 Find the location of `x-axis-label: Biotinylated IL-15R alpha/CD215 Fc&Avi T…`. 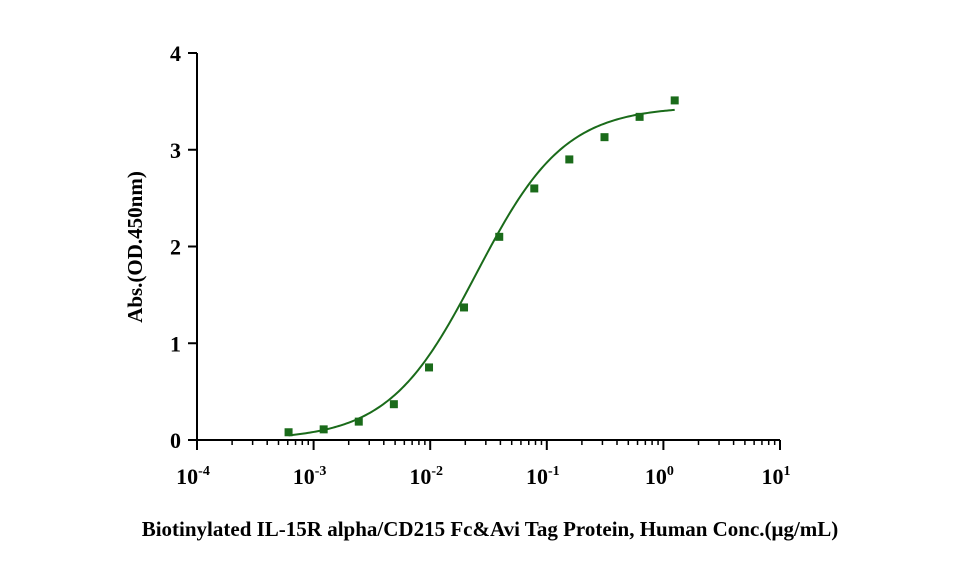

x-axis-label: Biotinylated IL-15R alpha/CD215 Fc&Avi T… is located at coordinates (490, 529).